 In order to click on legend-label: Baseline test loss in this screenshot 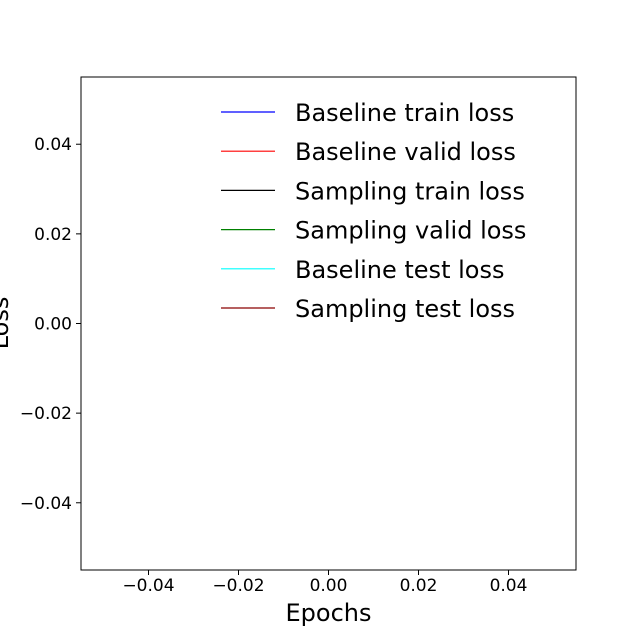, I will do `click(399, 270)`.